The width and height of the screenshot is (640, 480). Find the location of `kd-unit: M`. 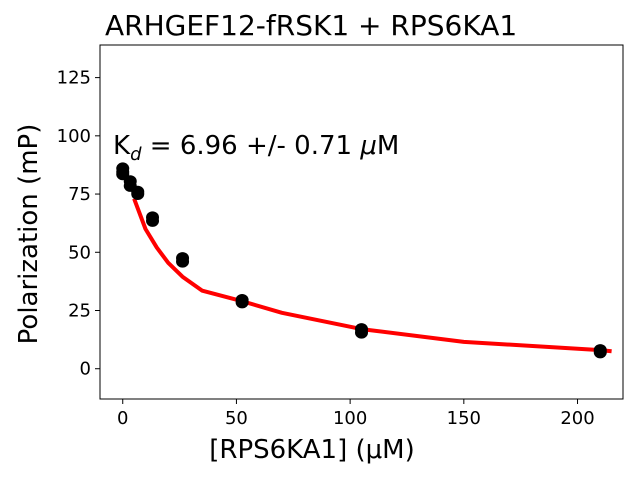

kd-unit: M is located at coordinates (388, 146).